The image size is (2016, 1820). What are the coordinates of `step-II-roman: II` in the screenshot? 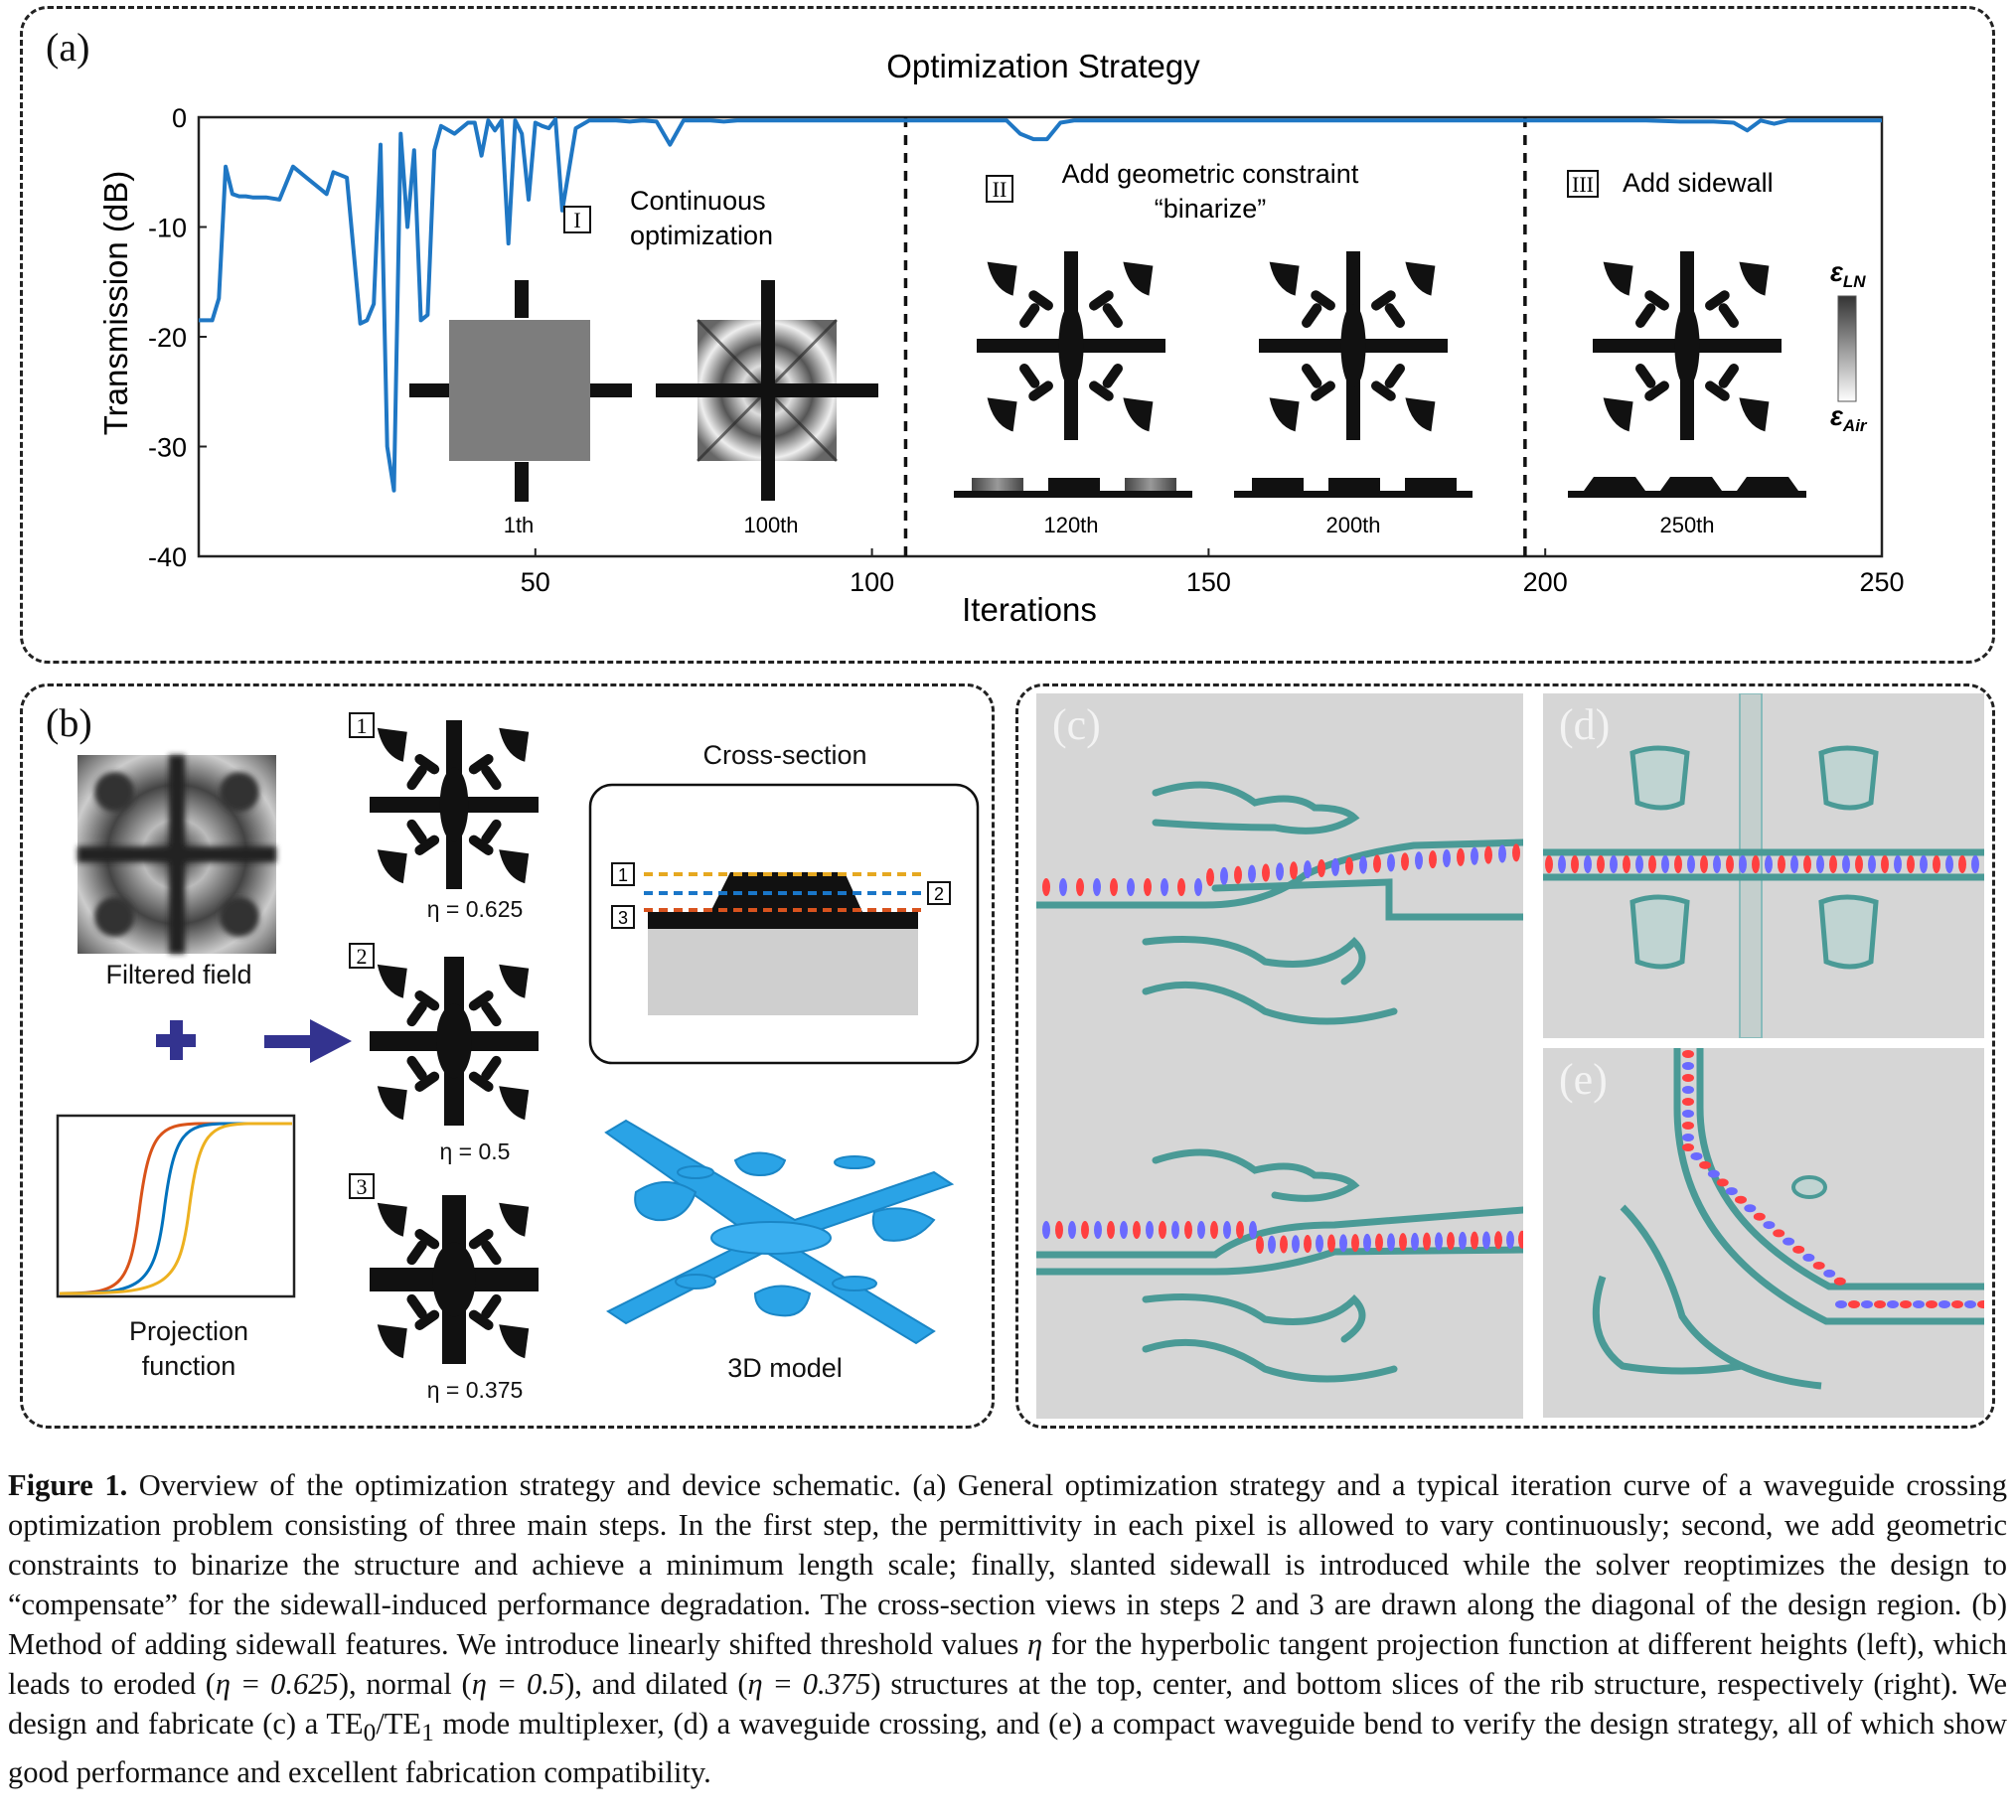 It's located at (1001, 190).